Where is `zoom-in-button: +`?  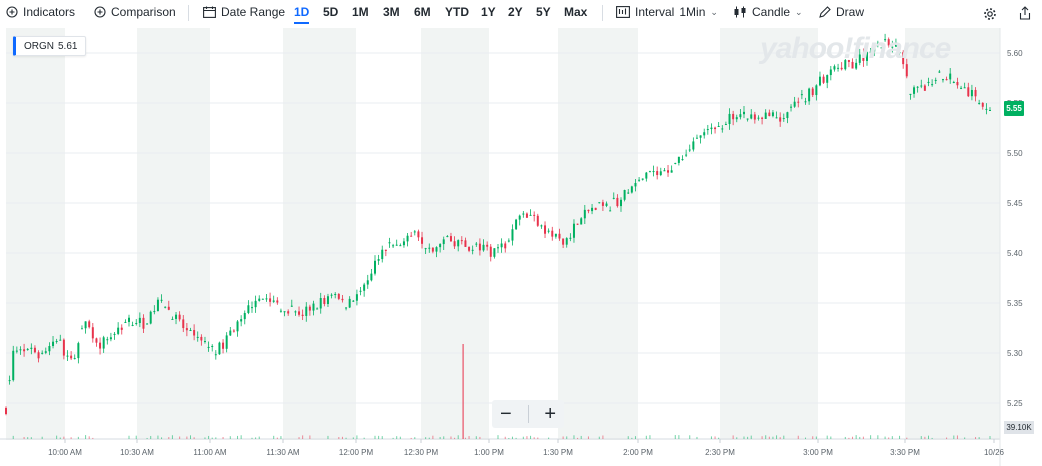
zoom-in-button: + is located at coordinates (550, 414).